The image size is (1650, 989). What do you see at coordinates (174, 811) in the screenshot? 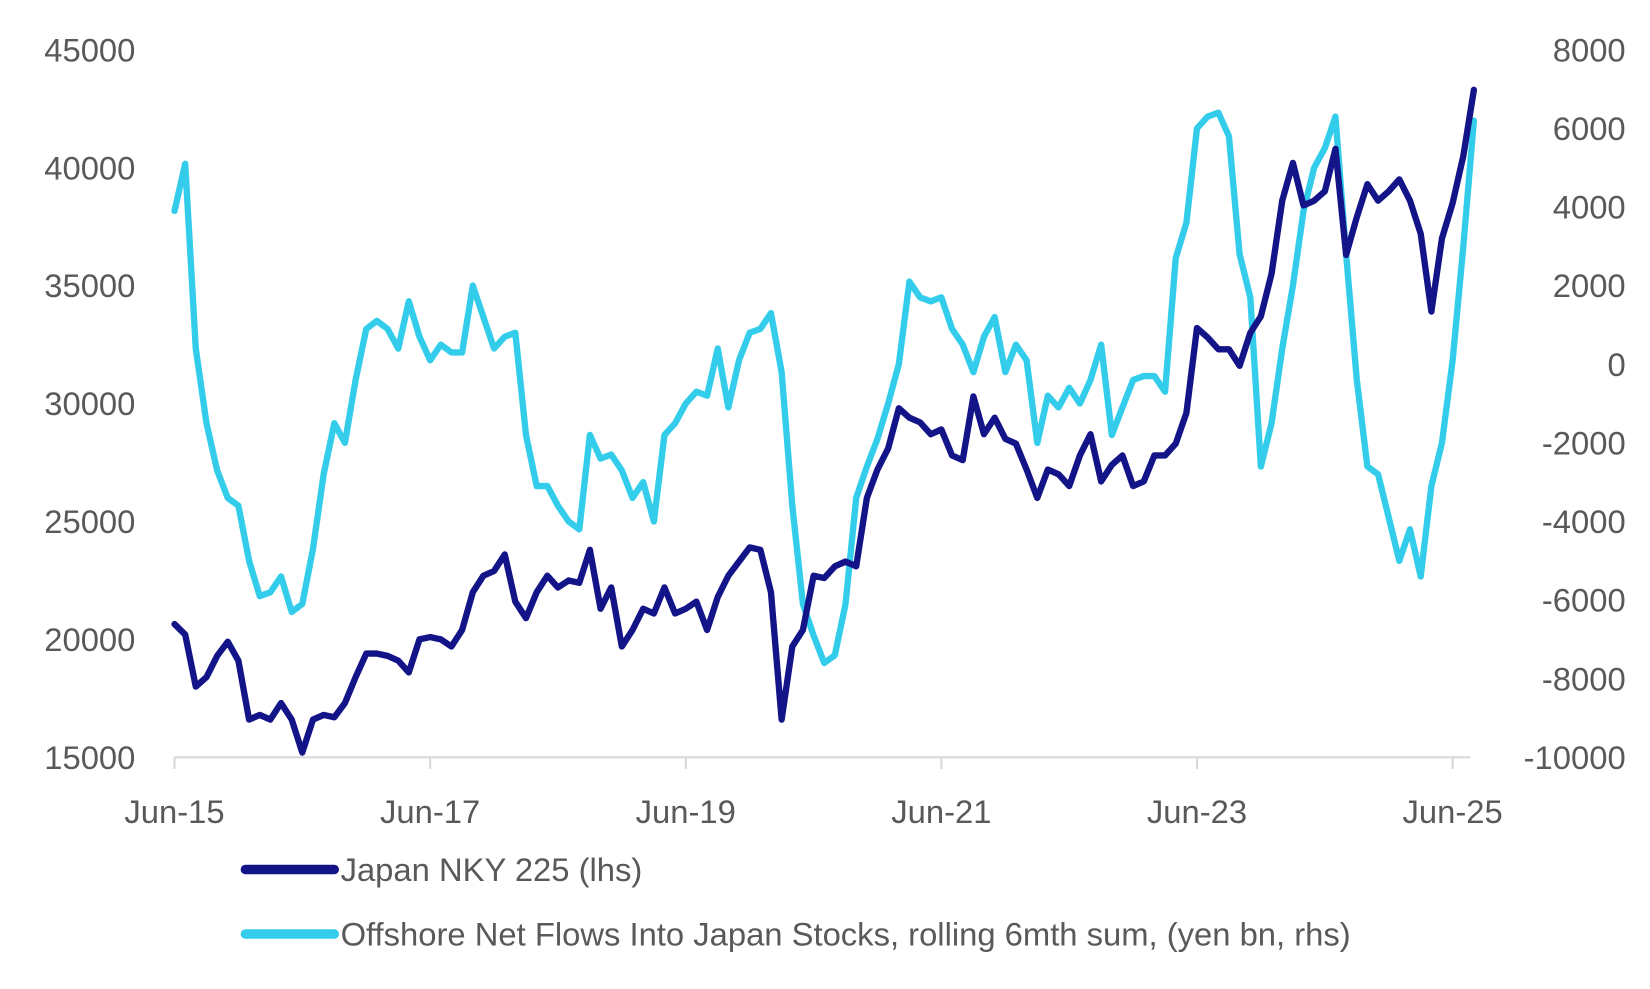
I see `x-tick-label: Jun-15` at bounding box center [174, 811].